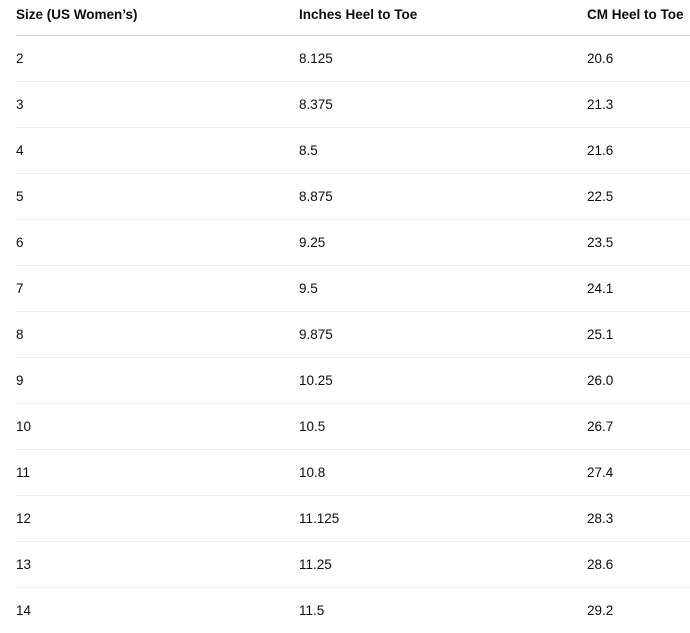 Image resolution: width=690 pixels, height=633 pixels. What do you see at coordinates (443, 288) in the screenshot?
I see `cell-inches: 9.5` at bounding box center [443, 288].